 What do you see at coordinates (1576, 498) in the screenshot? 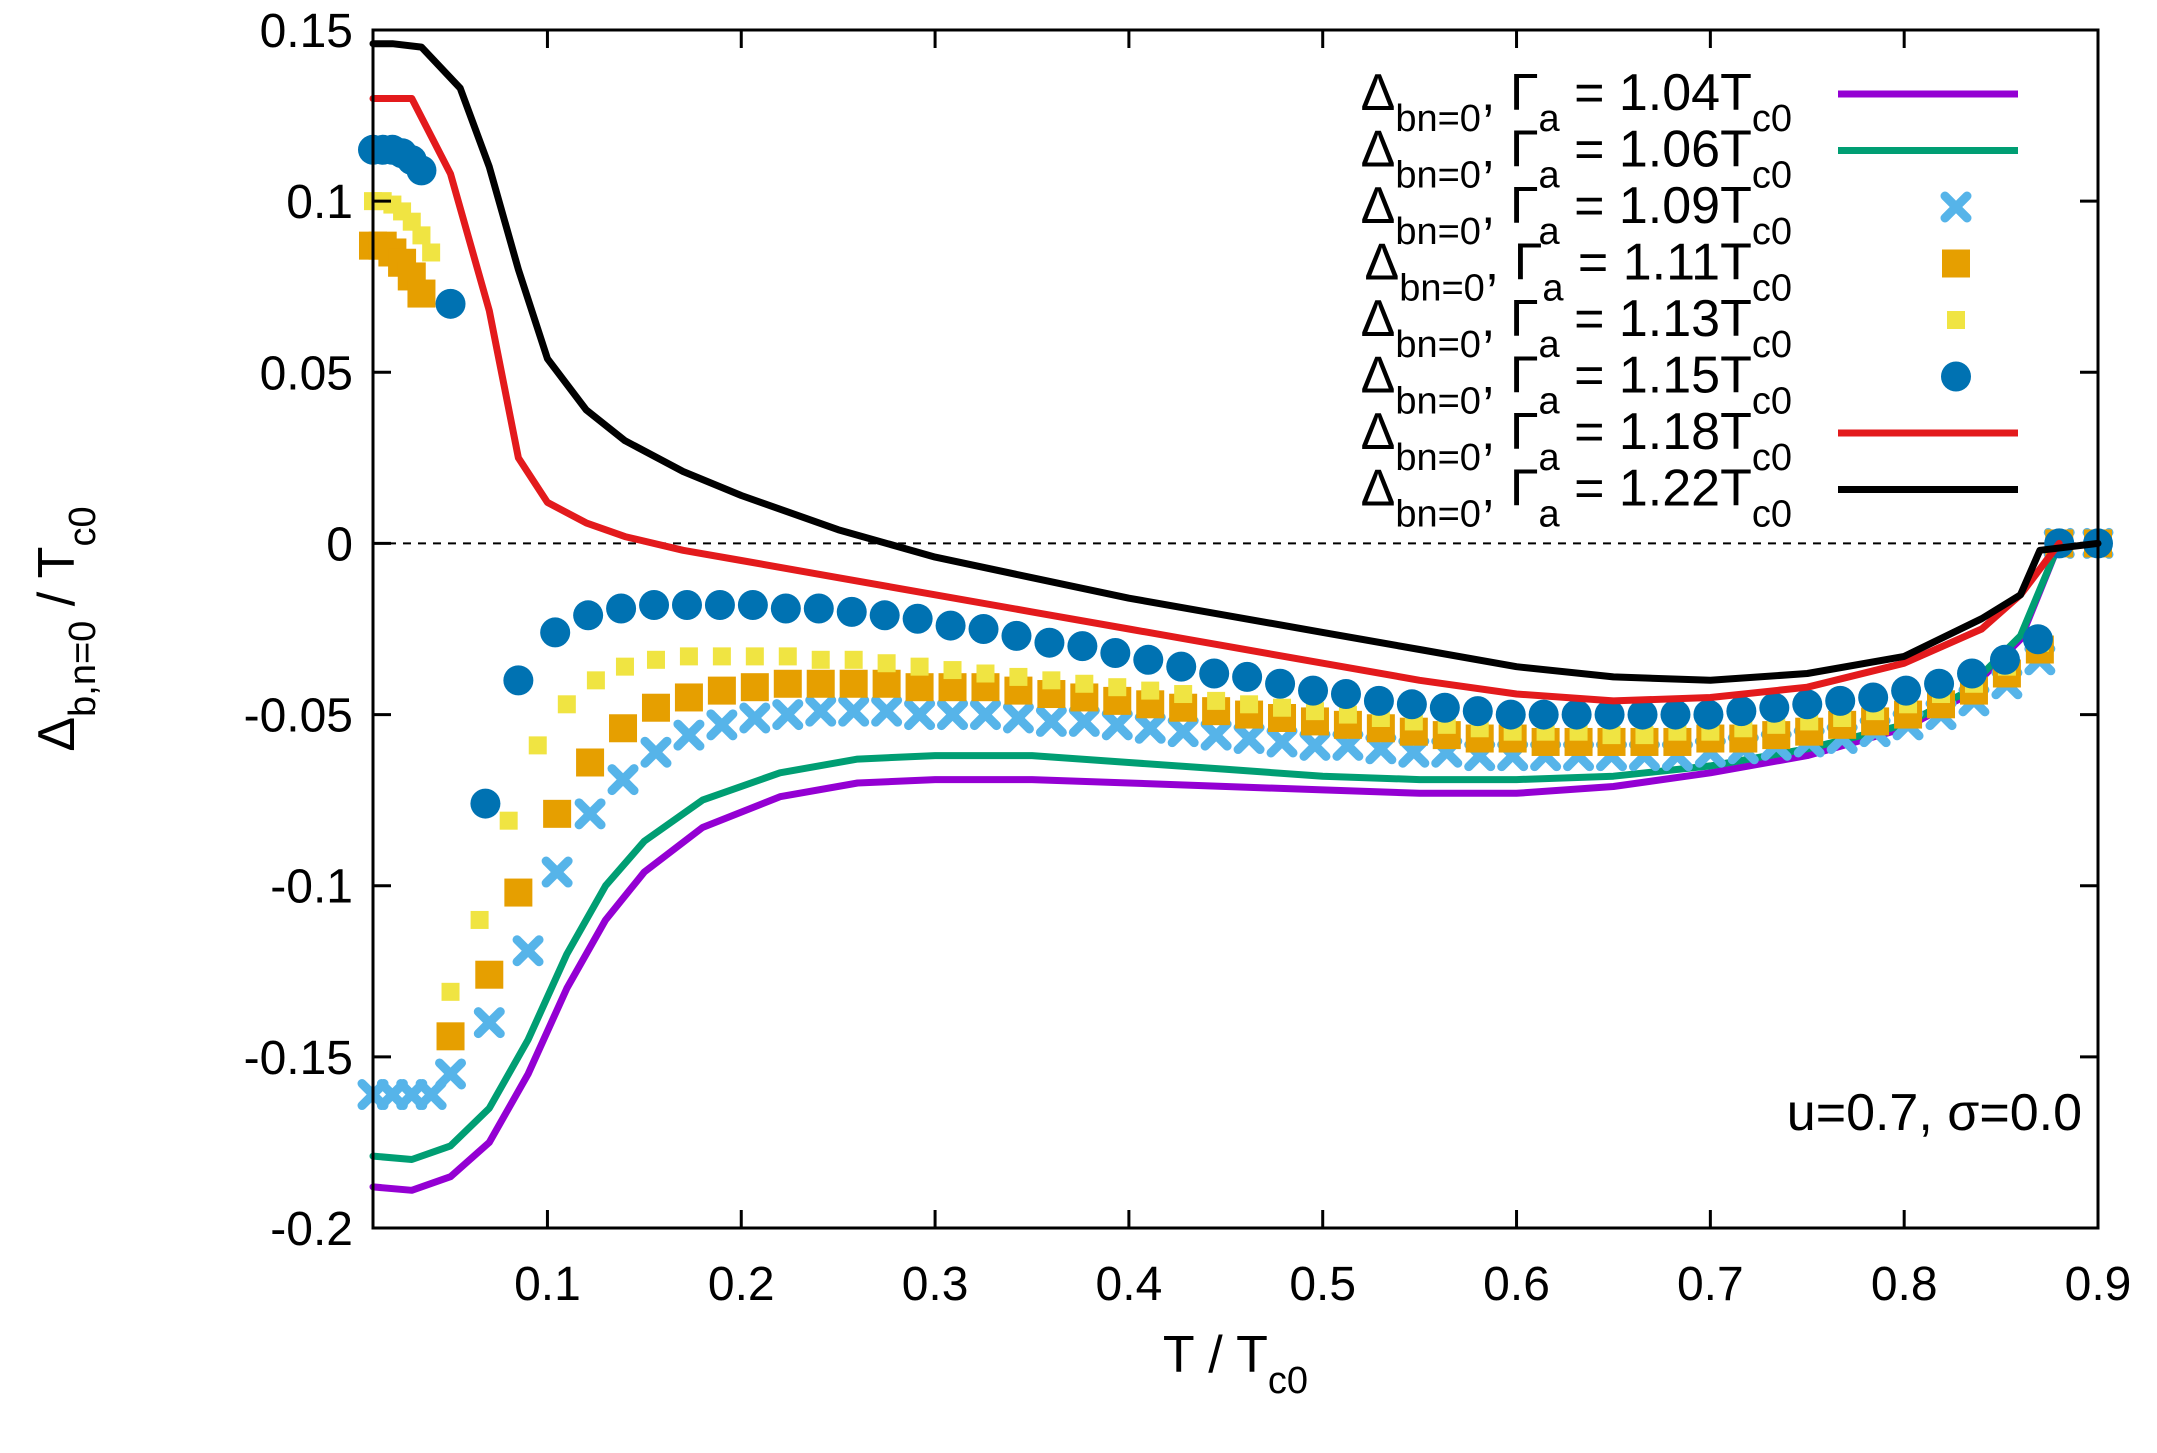
I see `legend-label: Δbn=0, Γa = 1.22Tc0` at bounding box center [1576, 498].